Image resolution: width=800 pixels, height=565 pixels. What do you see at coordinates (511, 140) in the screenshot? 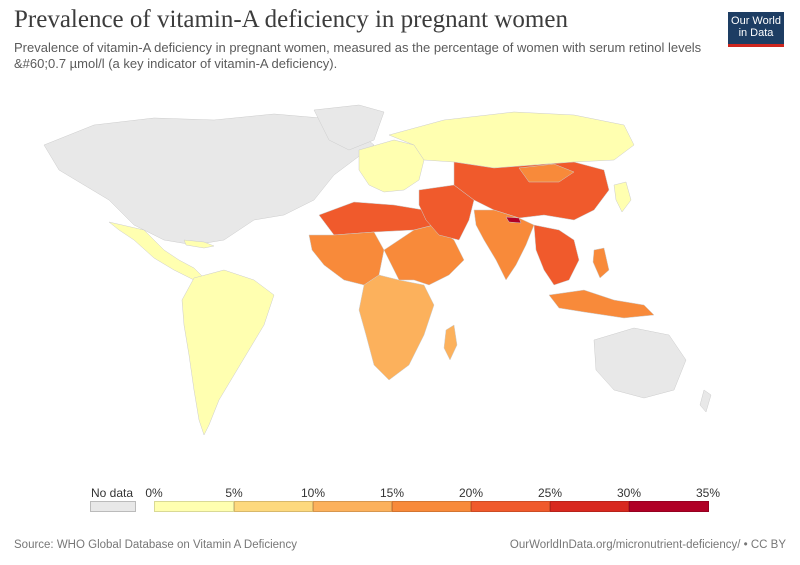
I see `region-russia` at bounding box center [511, 140].